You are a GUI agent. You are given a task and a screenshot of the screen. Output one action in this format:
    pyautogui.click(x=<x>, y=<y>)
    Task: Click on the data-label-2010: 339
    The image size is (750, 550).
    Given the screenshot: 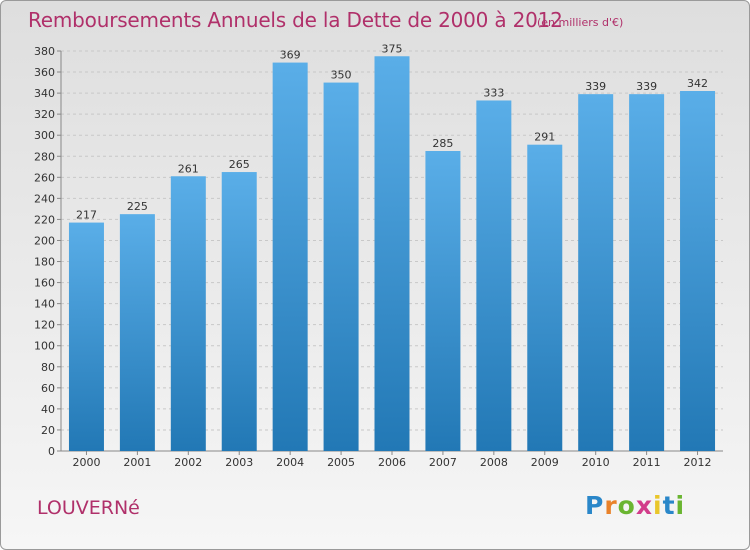 What is the action you would take?
    pyautogui.click(x=595, y=86)
    